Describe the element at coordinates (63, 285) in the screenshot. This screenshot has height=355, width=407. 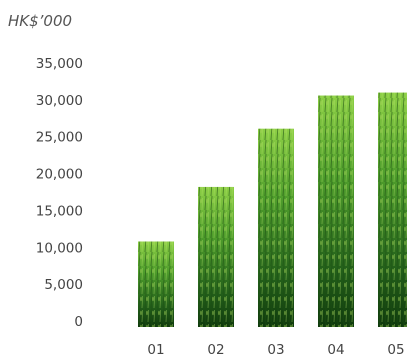
I see `y-tick-label: 5,000` at that location.